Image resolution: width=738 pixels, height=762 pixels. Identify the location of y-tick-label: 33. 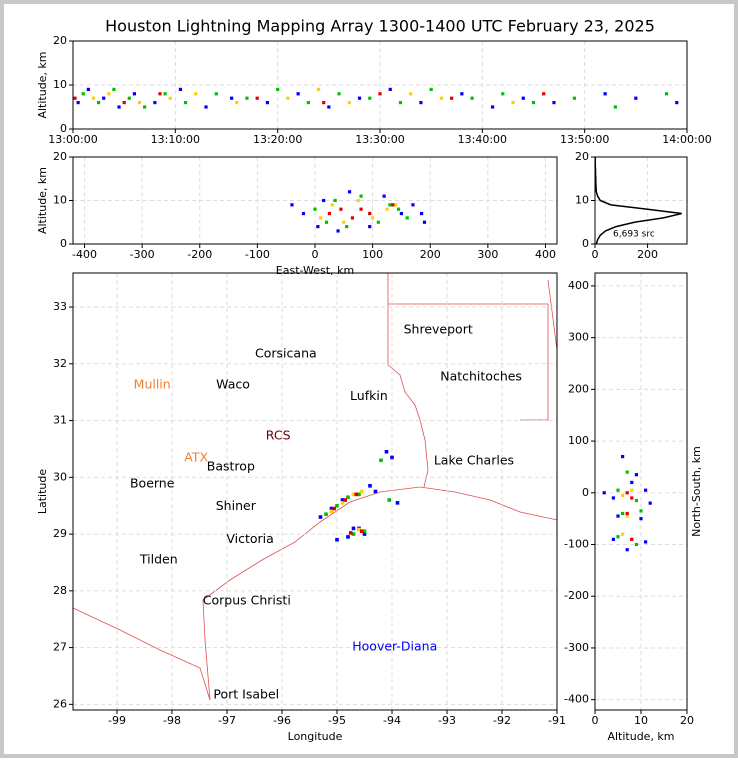
(60, 306).